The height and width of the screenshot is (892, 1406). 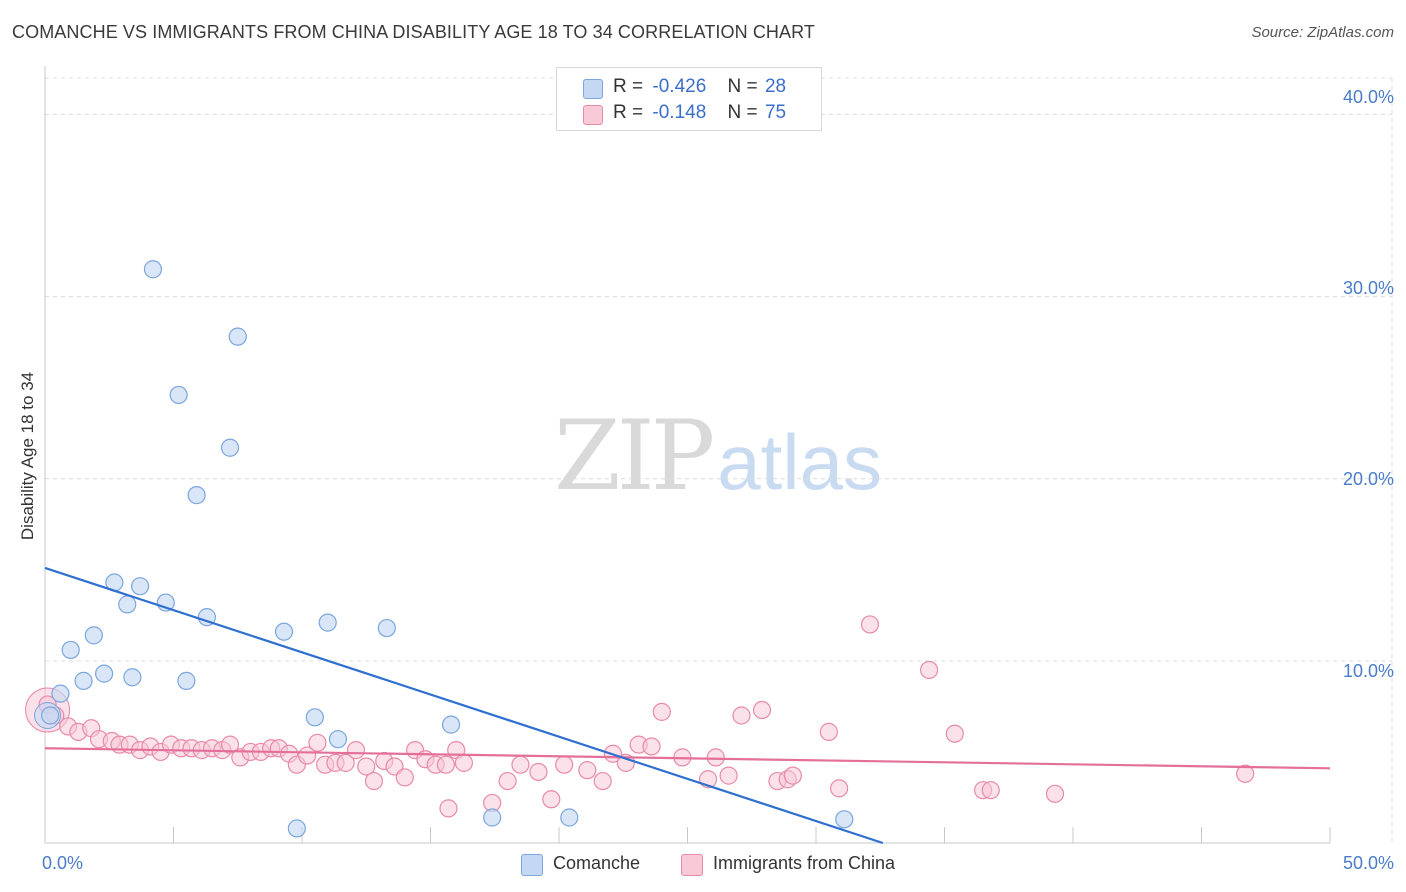 I want to click on y-tick-label: 40.0%, so click(x=1368, y=97).